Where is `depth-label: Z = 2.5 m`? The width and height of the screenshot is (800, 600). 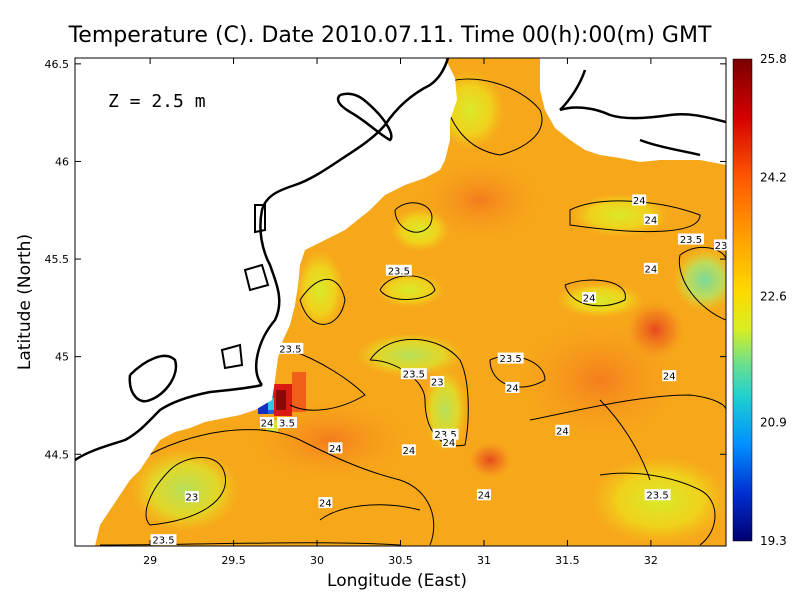 depth-label: Z = 2.5 m is located at coordinates (157, 101).